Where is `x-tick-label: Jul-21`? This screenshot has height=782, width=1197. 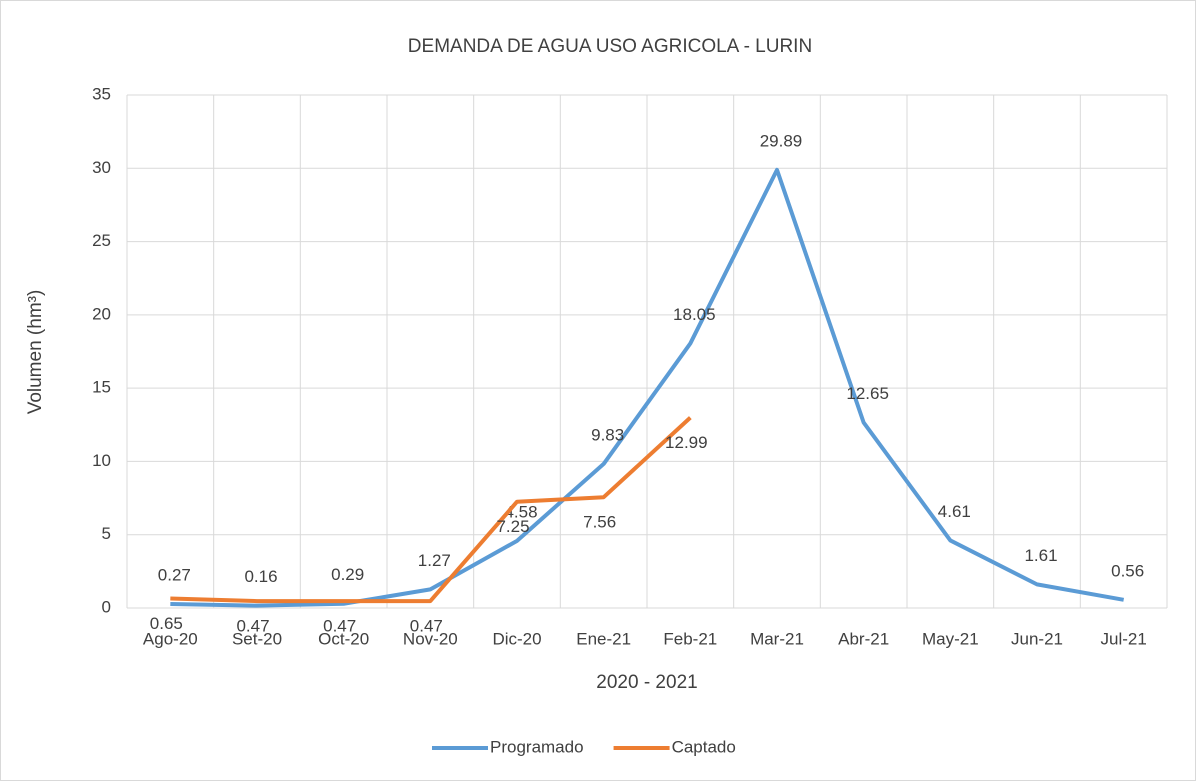 x-tick-label: Jul-21 is located at coordinates (1124, 638).